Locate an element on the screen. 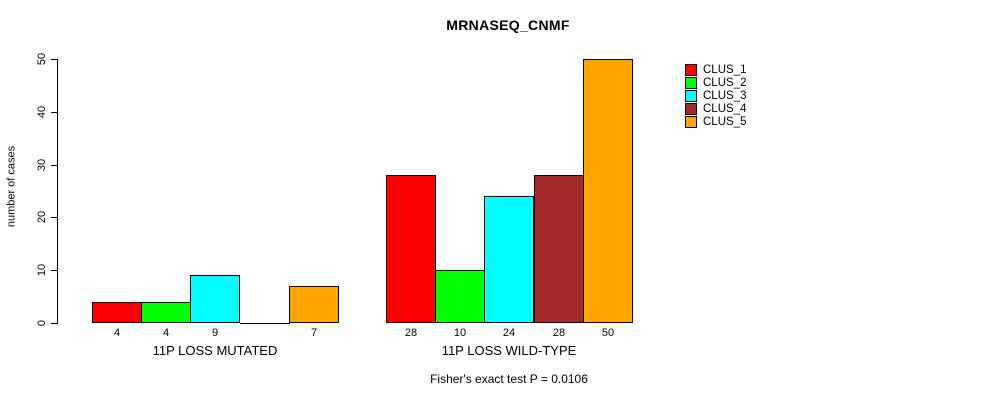 Image resolution: width=990 pixels, height=400 pixels. bar-clus_3-group2 is located at coordinates (509, 259).